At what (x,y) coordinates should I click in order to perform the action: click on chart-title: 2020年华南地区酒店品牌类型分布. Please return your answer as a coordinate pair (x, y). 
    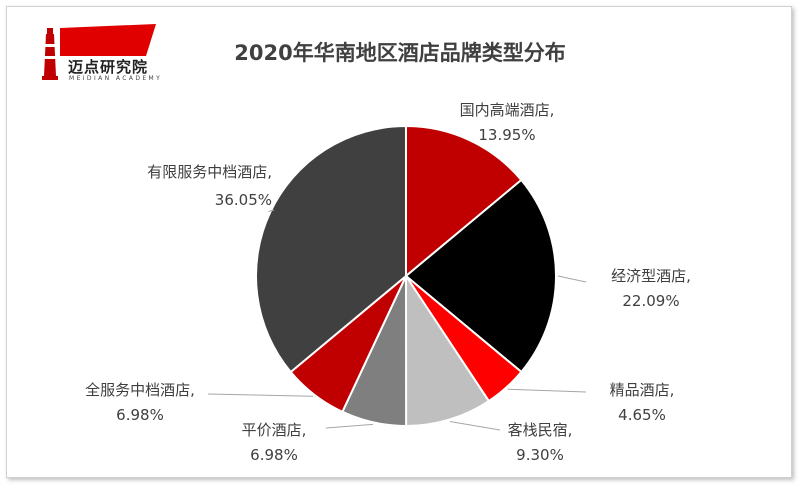
    Looking at the image, I should click on (400, 53).